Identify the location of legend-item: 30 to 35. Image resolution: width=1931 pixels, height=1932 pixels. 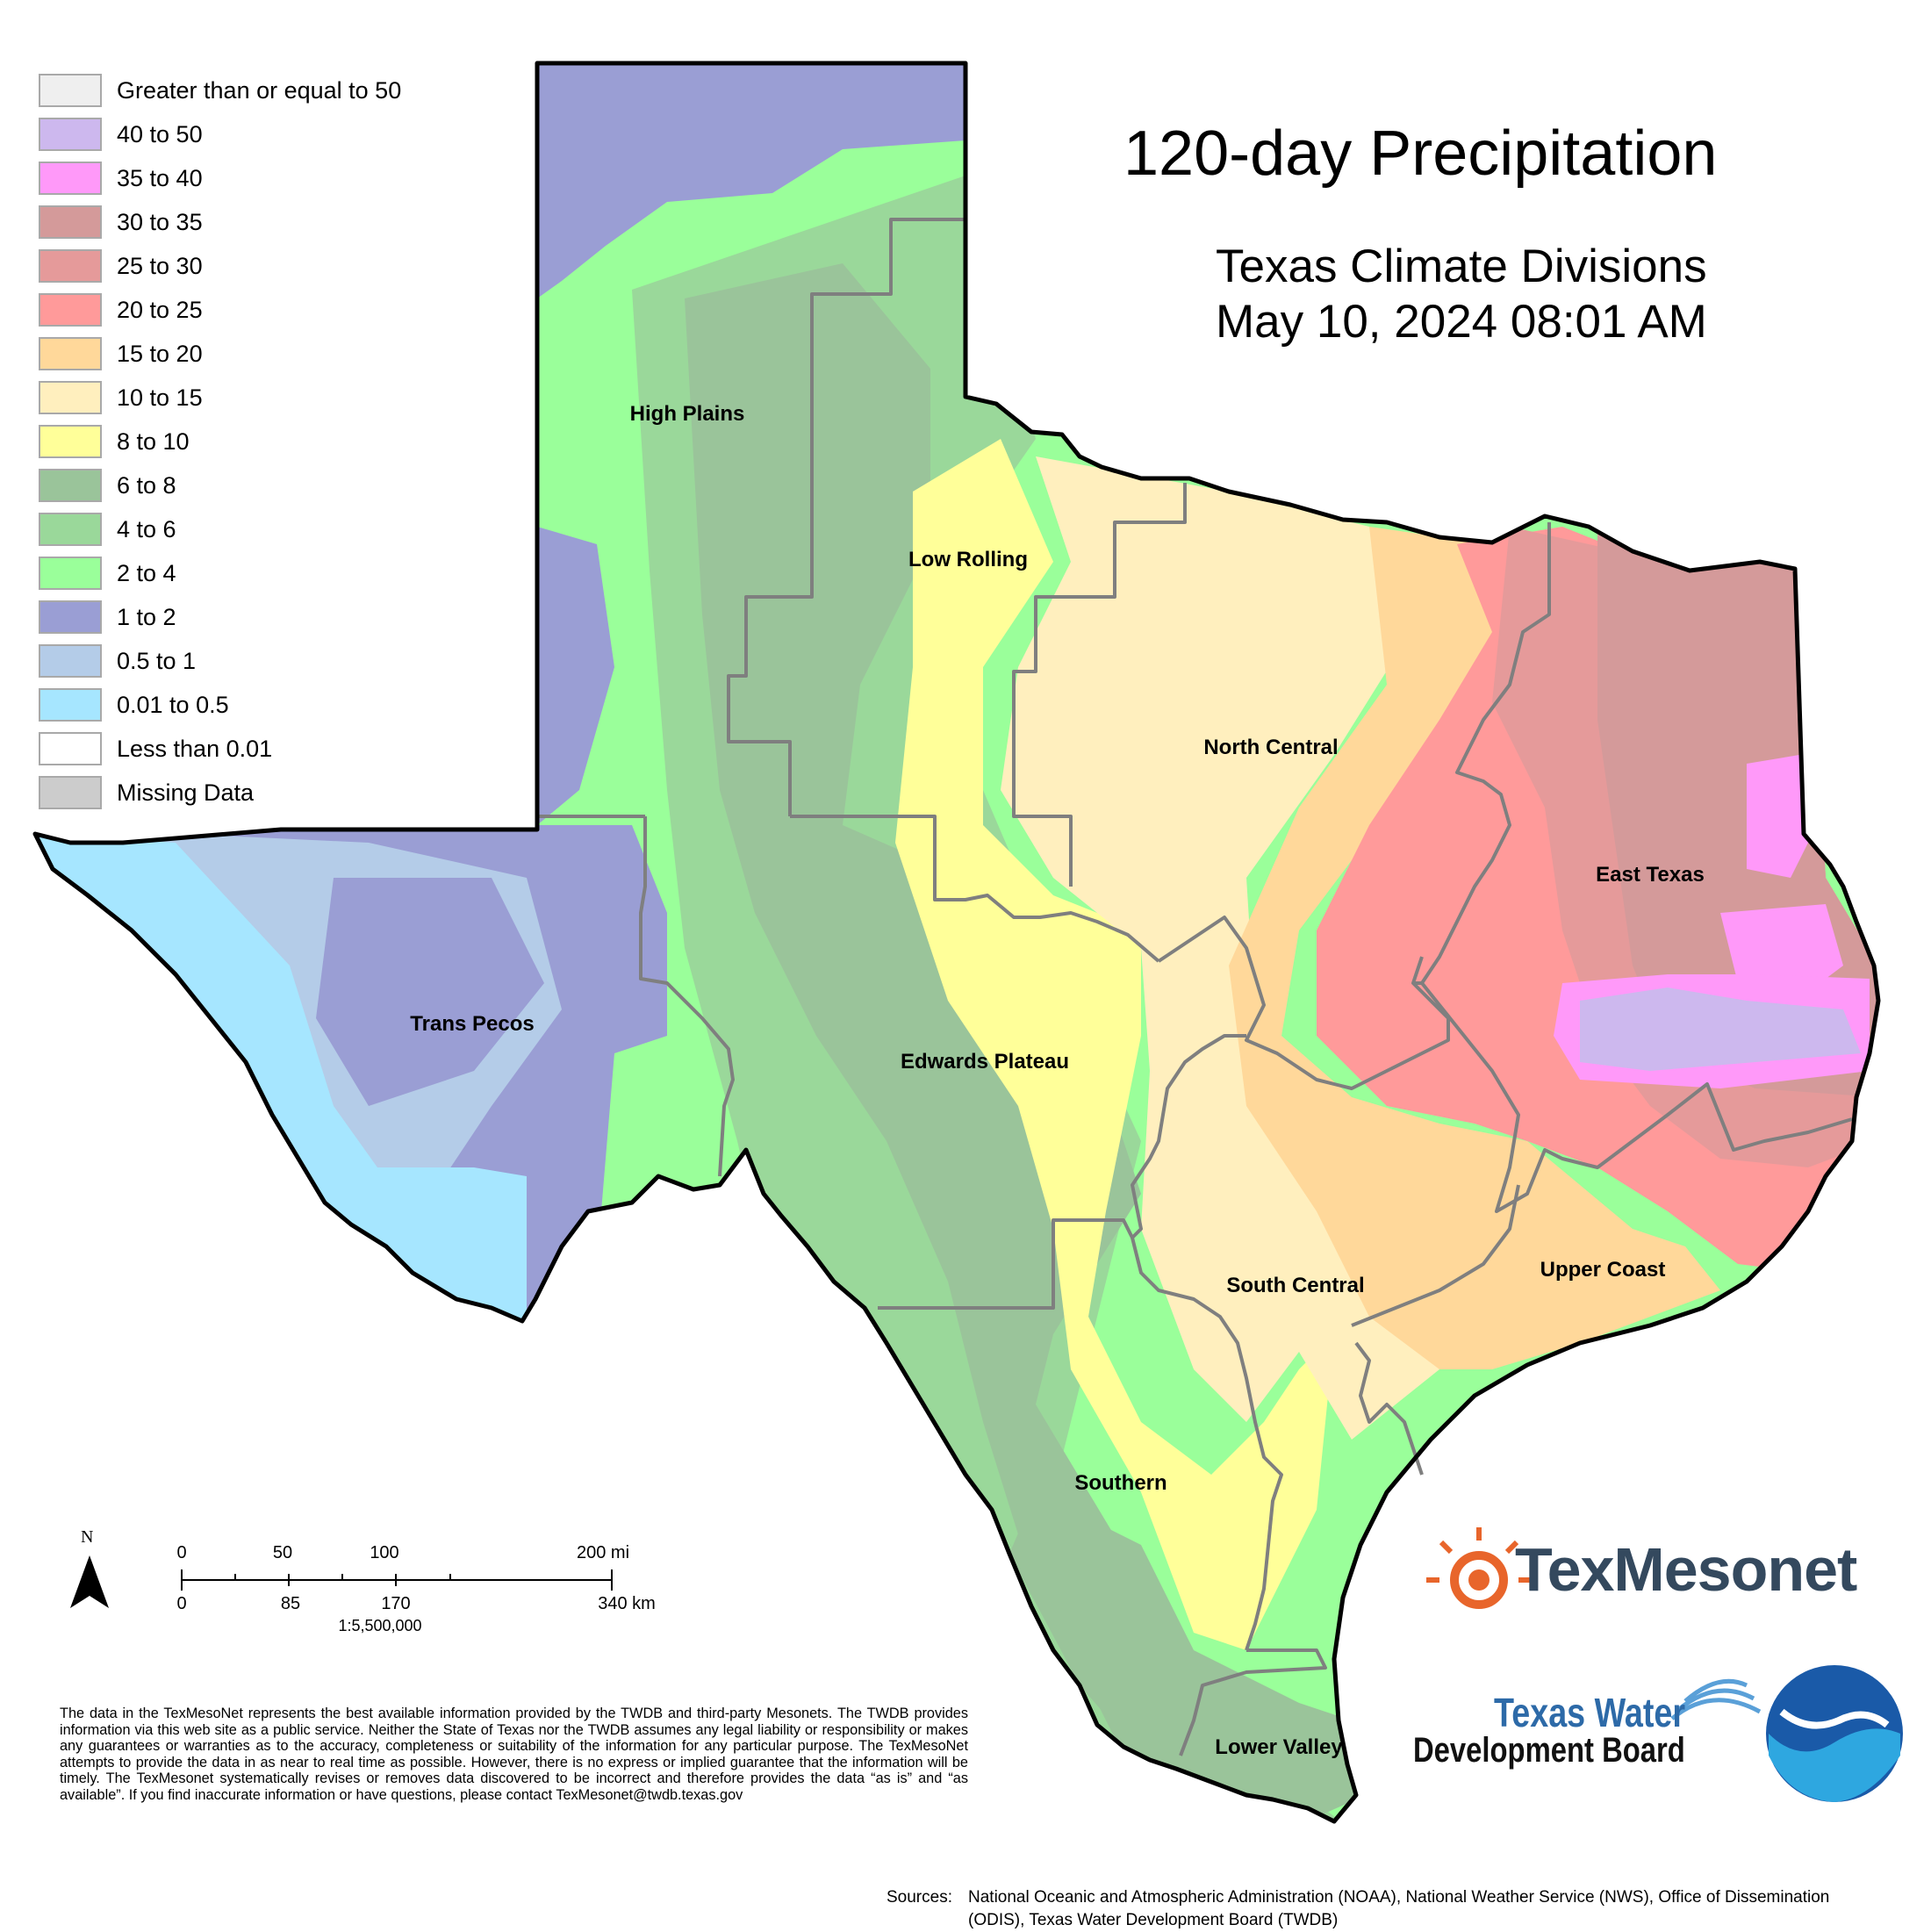
(121, 222).